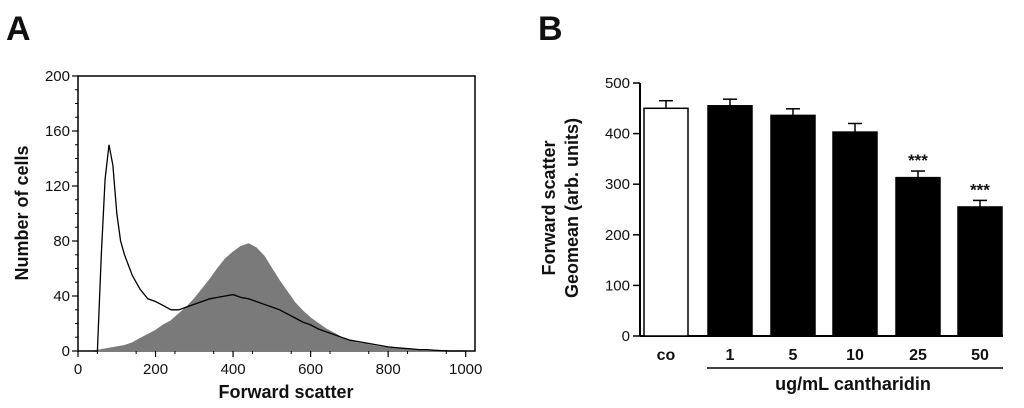  Describe the element at coordinates (155, 369) in the screenshot. I see `histogram-x-tick-label: 200` at that location.